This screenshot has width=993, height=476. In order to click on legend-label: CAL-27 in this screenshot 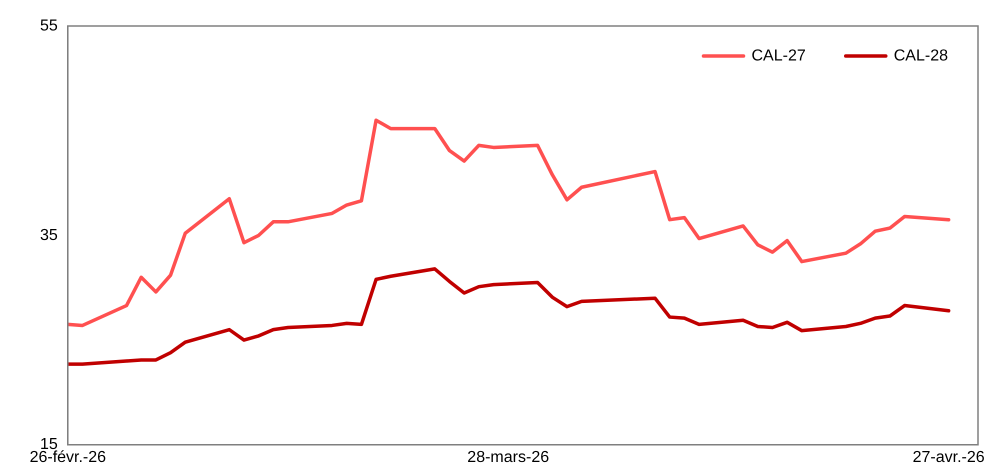, I will do `click(779, 55)`.